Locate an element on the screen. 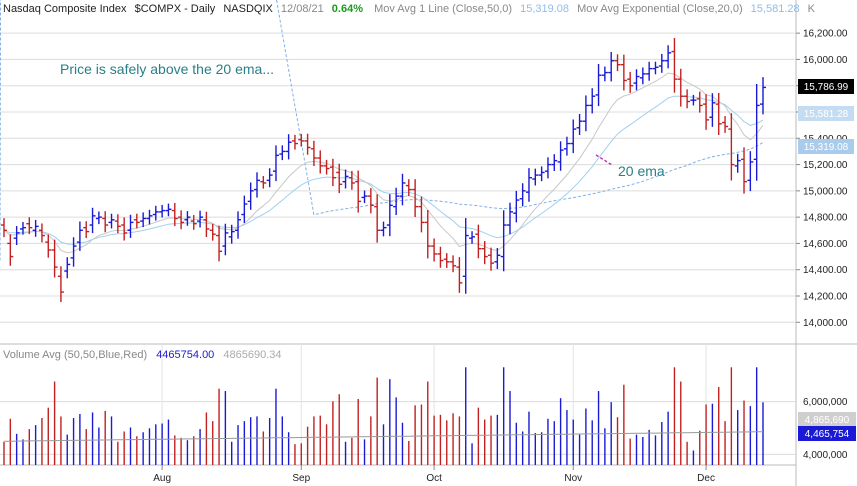 The width and height of the screenshot is (857, 486). ma-price-tag: 15,319.08 is located at coordinates (826, 147).